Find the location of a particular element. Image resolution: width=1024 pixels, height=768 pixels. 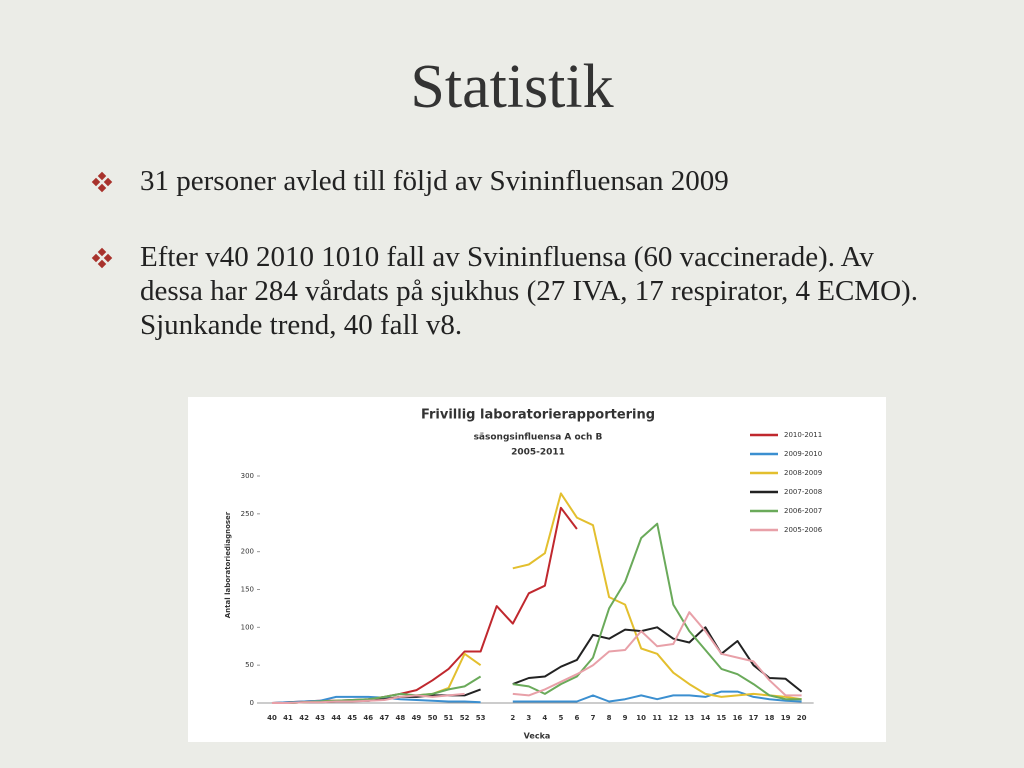

legend-label: 2006-2007 is located at coordinates (803, 511).